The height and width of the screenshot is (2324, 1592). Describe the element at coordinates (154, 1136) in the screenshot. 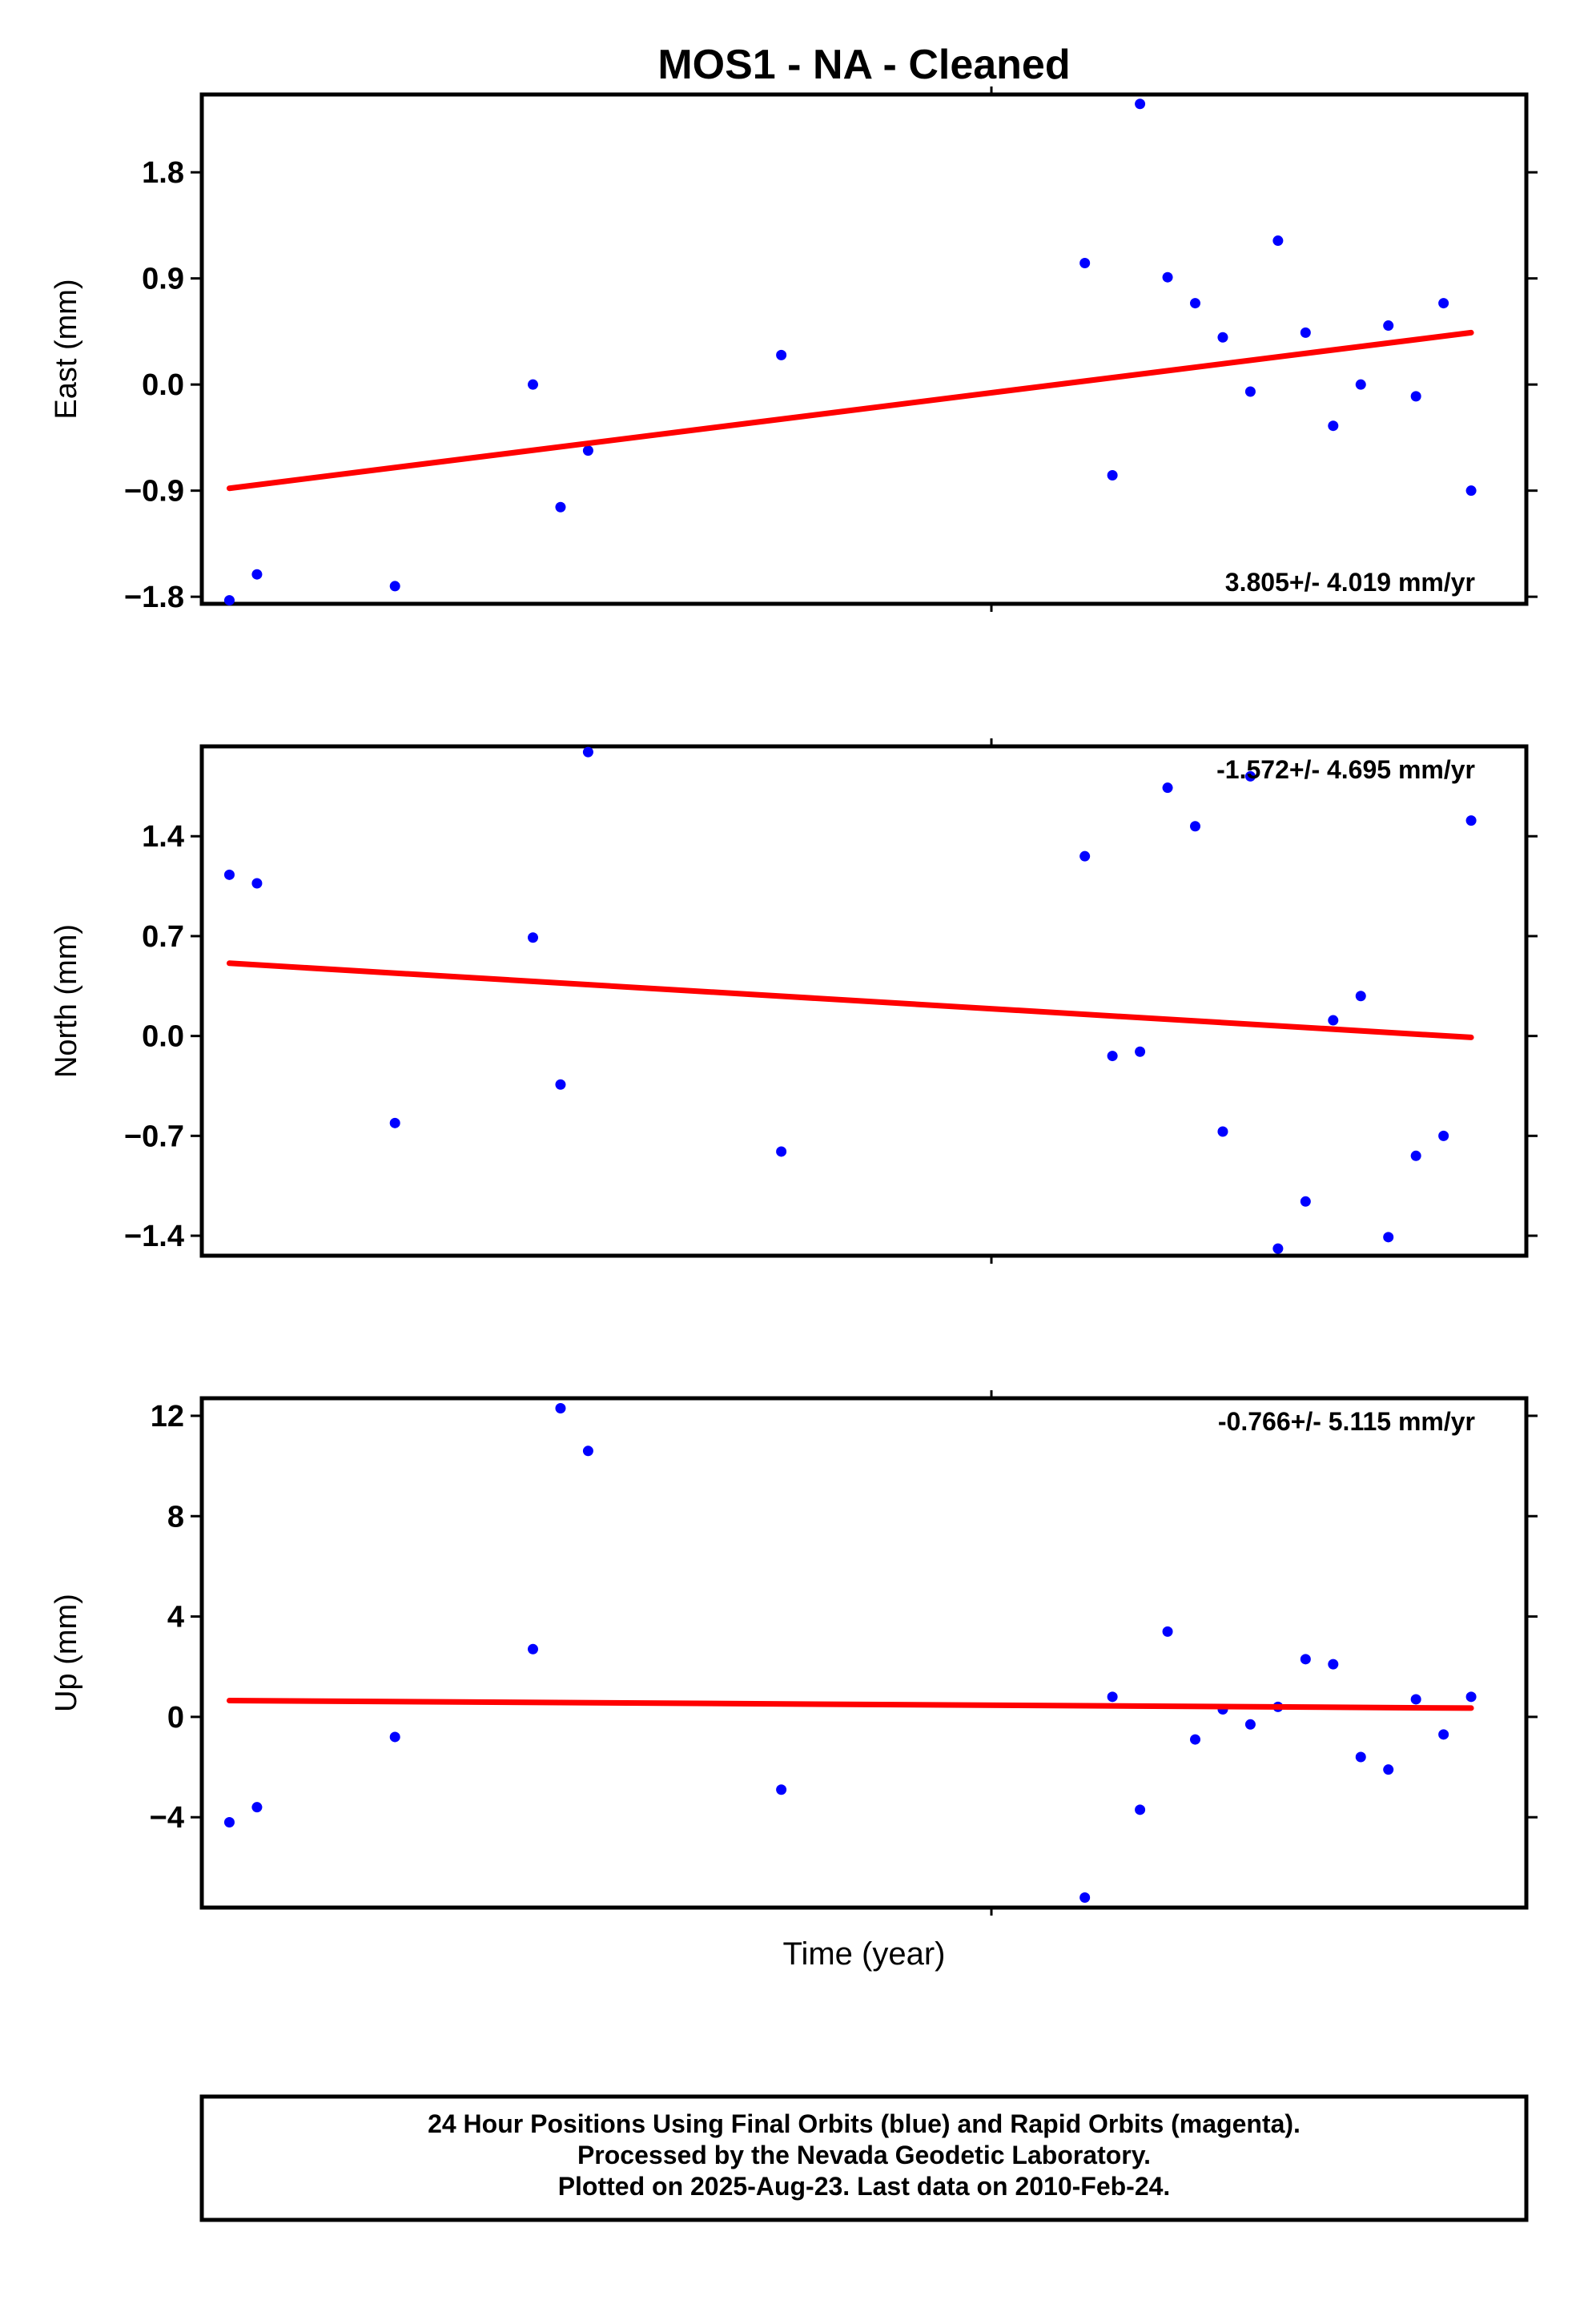

I see `north-ytick-label: −0.7` at that location.